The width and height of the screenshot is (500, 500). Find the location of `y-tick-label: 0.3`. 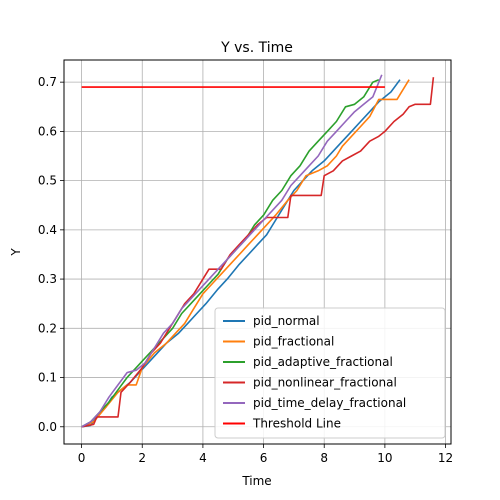

y-tick-label: 0.3 is located at coordinates (47, 279).